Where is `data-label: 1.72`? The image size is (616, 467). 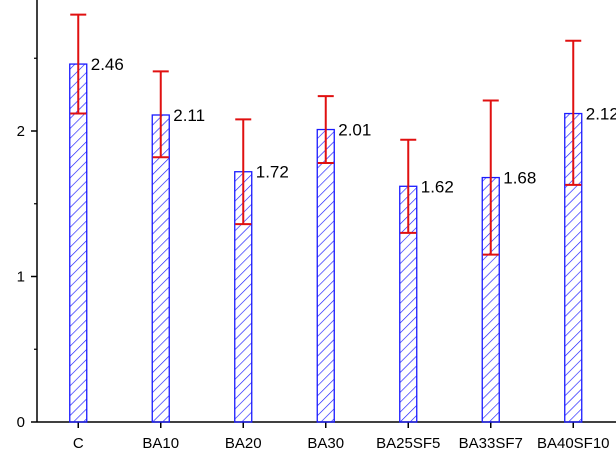 data-label: 1.72 is located at coordinates (272, 172).